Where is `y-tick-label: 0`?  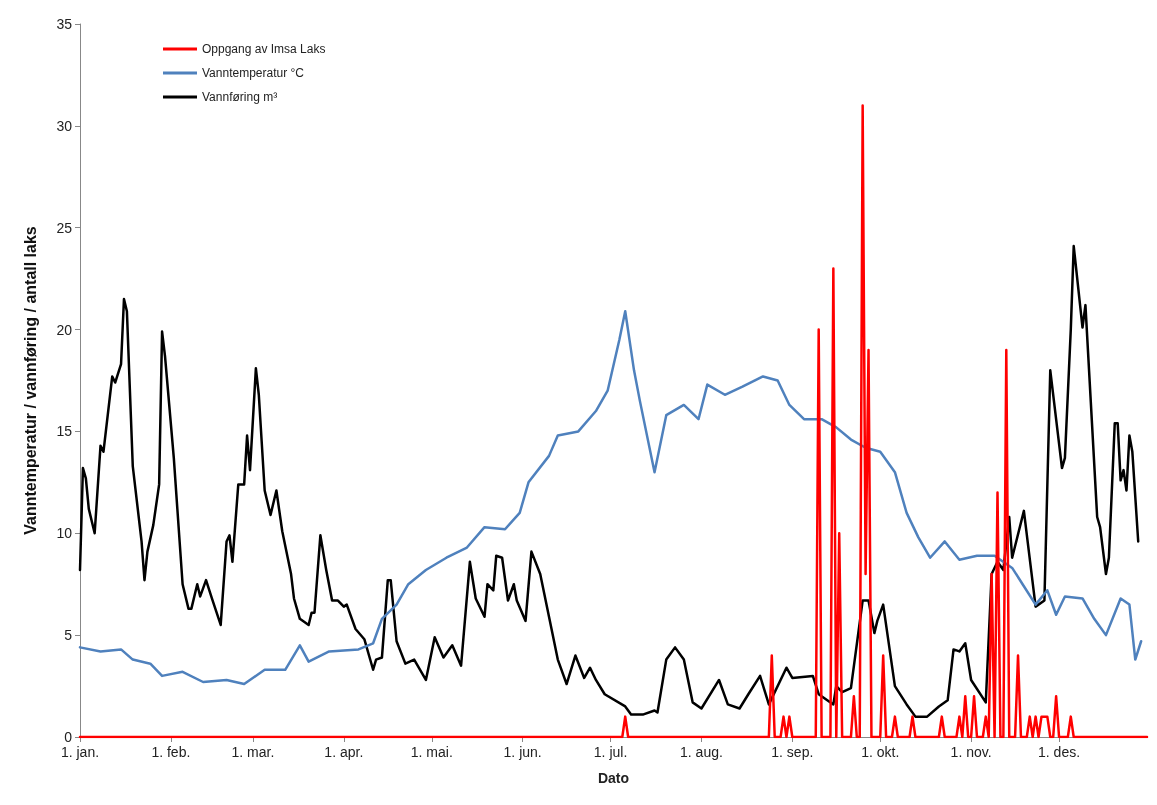 y-tick-label: 0 is located at coordinates (68, 737).